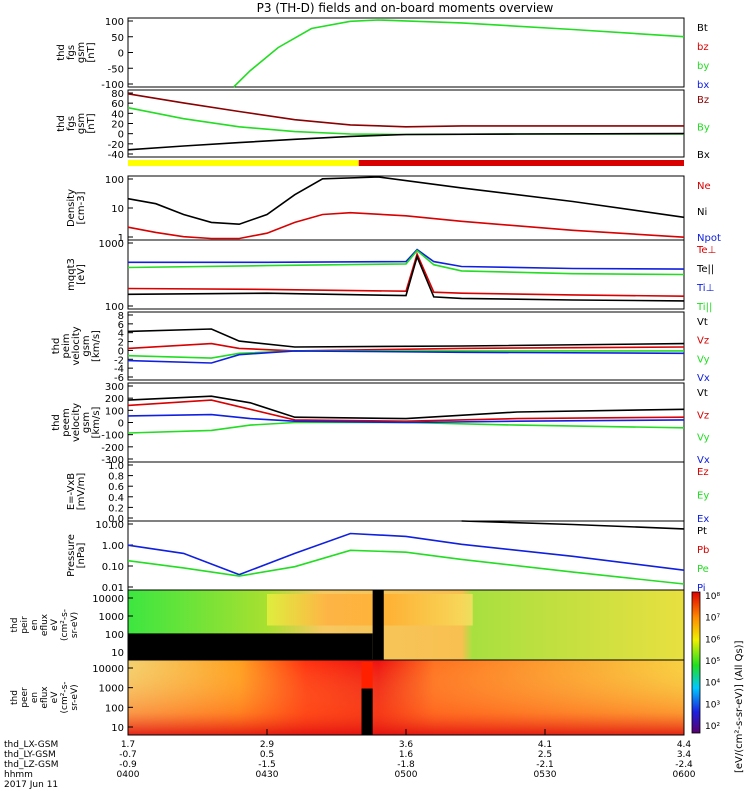 This screenshot has width=750, height=800. What do you see at coordinates (113, 567) in the screenshot?
I see `y-tick-label: 0.10` at bounding box center [113, 567].